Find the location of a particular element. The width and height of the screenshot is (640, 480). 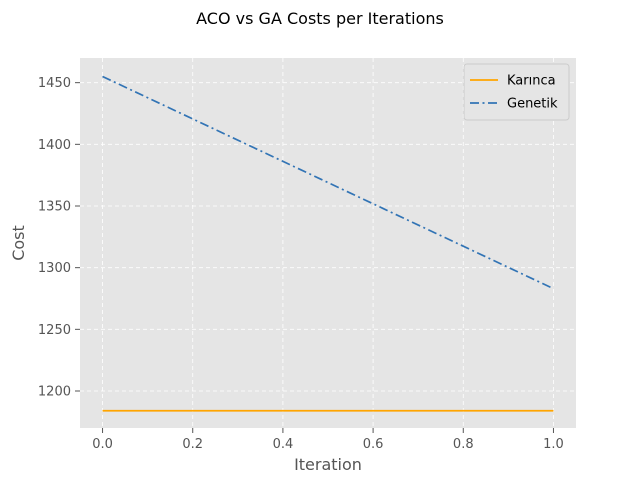

y-tick-label: 1300 is located at coordinates (54, 268).